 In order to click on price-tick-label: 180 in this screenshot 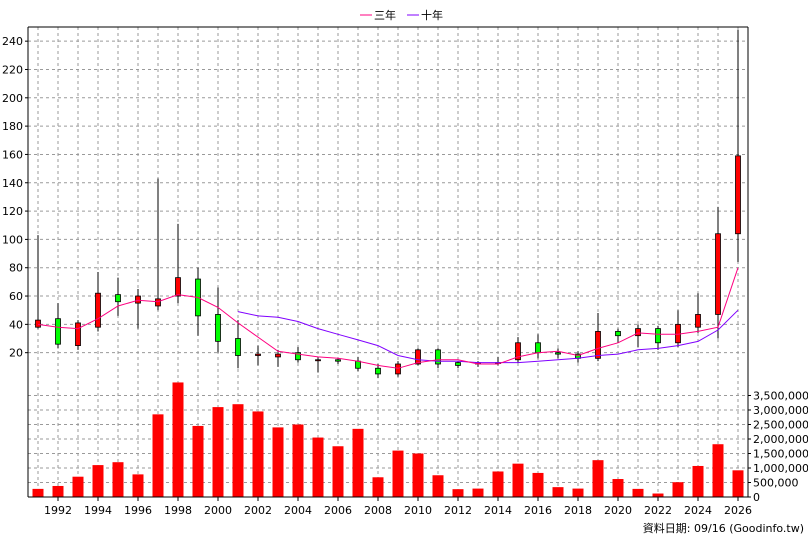, I will do `click(12, 126)`.